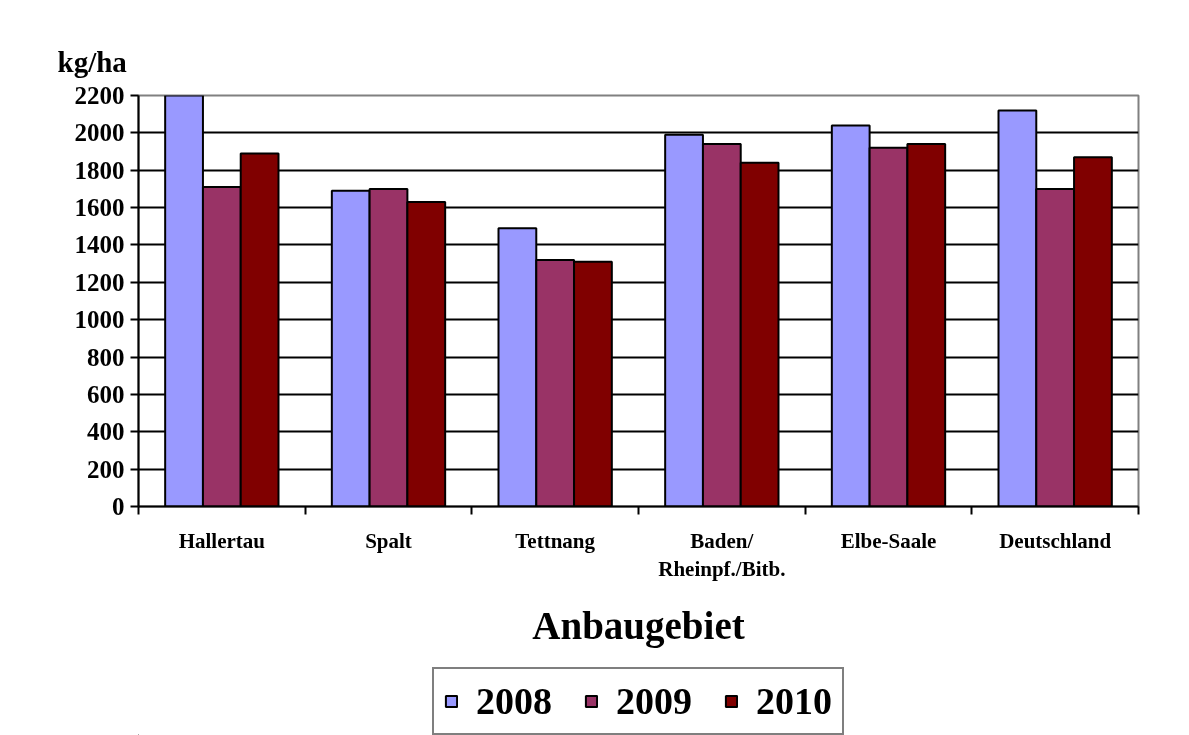  Describe the element at coordinates (555, 540) in the screenshot. I see `x-tick-label: Tettnang` at that location.